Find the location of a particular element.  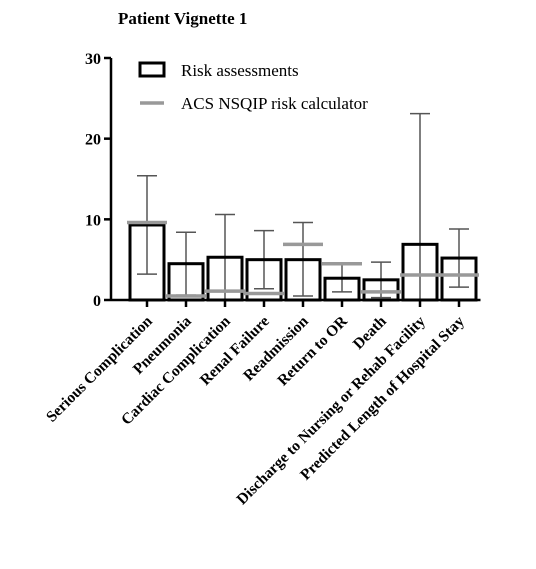

y-tick-label-0: 0 is located at coordinates (97, 301).